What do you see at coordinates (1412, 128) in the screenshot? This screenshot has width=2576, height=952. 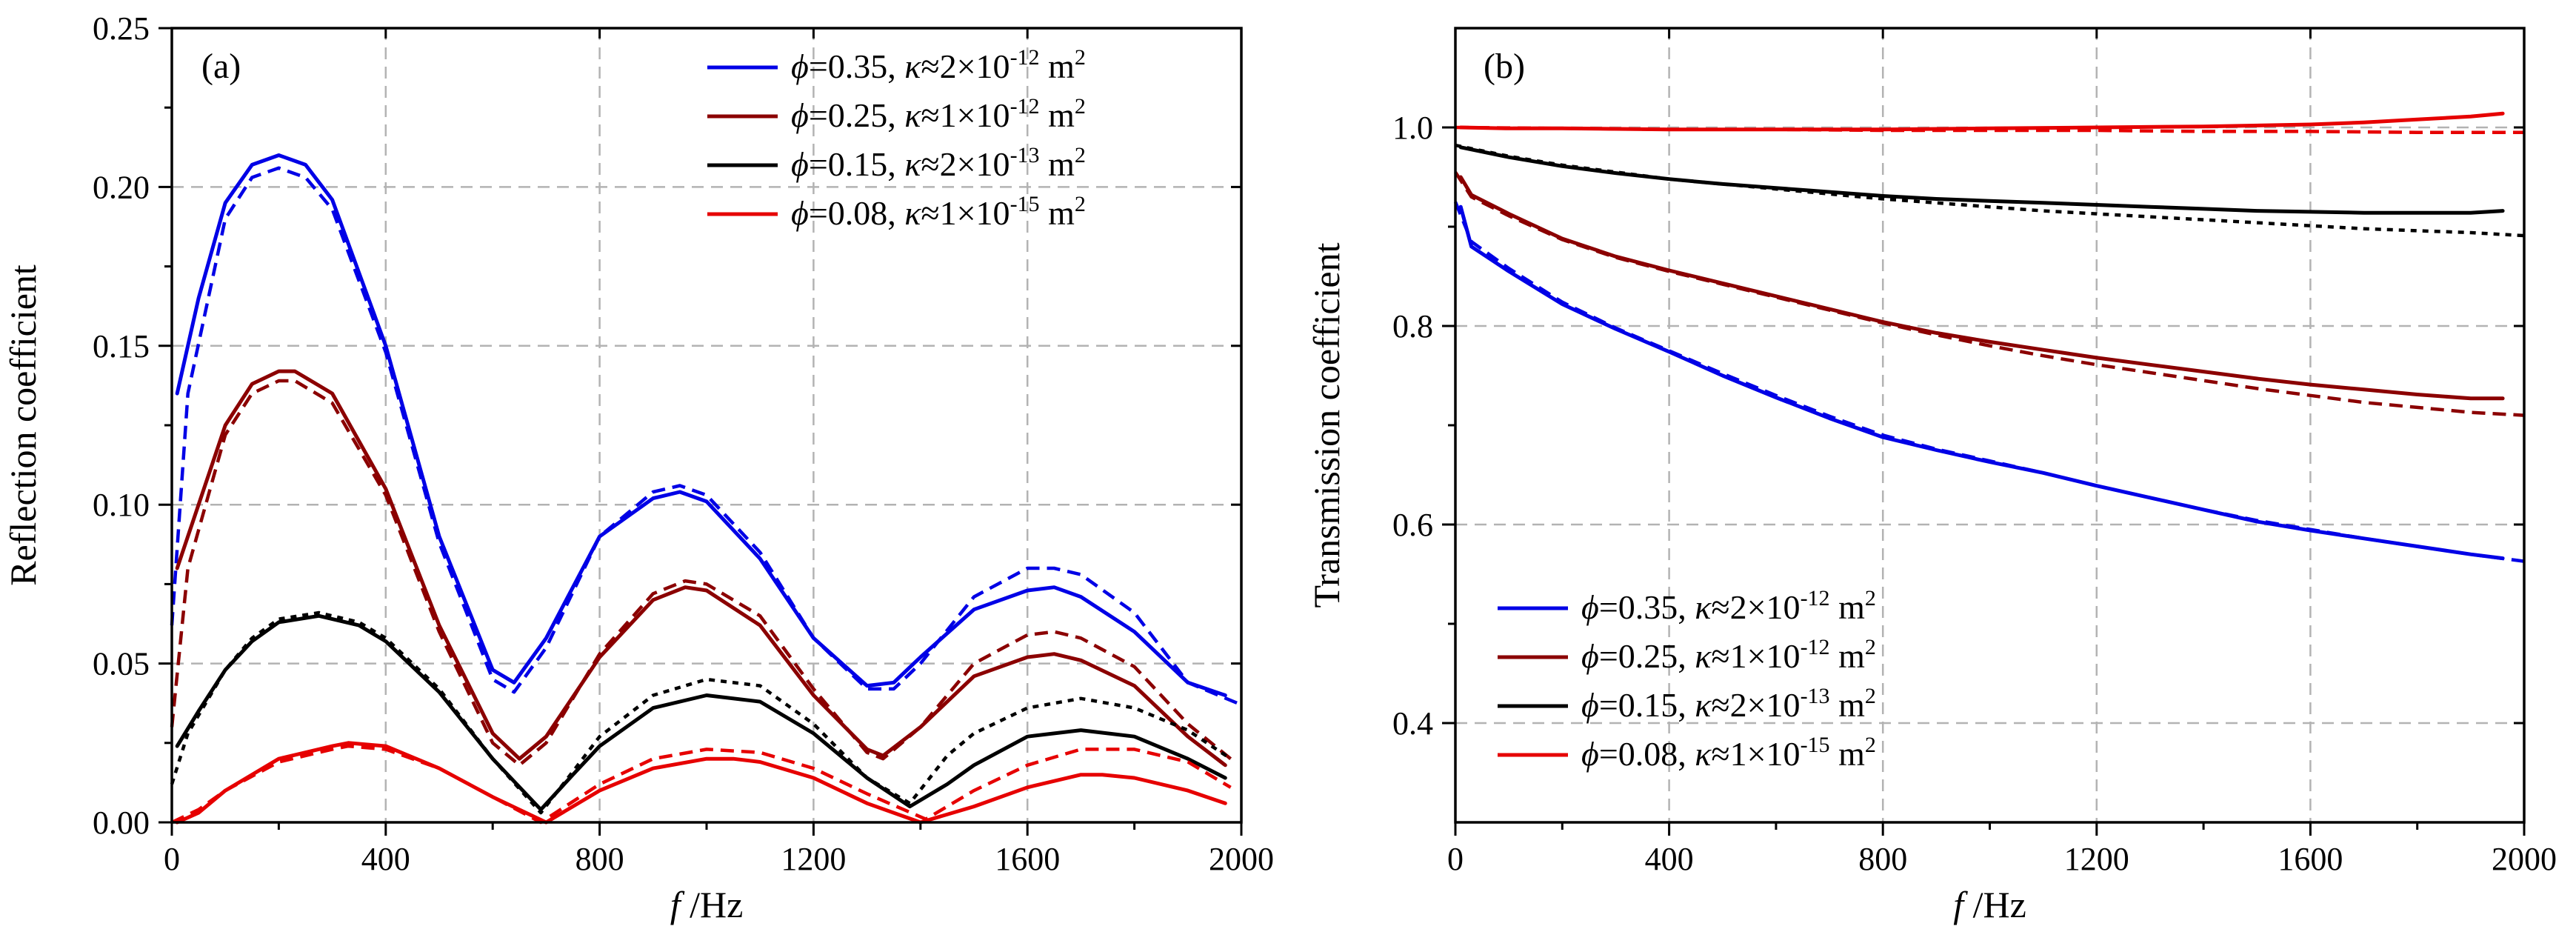 I see `y-tick-label: 1.0` at bounding box center [1412, 128].